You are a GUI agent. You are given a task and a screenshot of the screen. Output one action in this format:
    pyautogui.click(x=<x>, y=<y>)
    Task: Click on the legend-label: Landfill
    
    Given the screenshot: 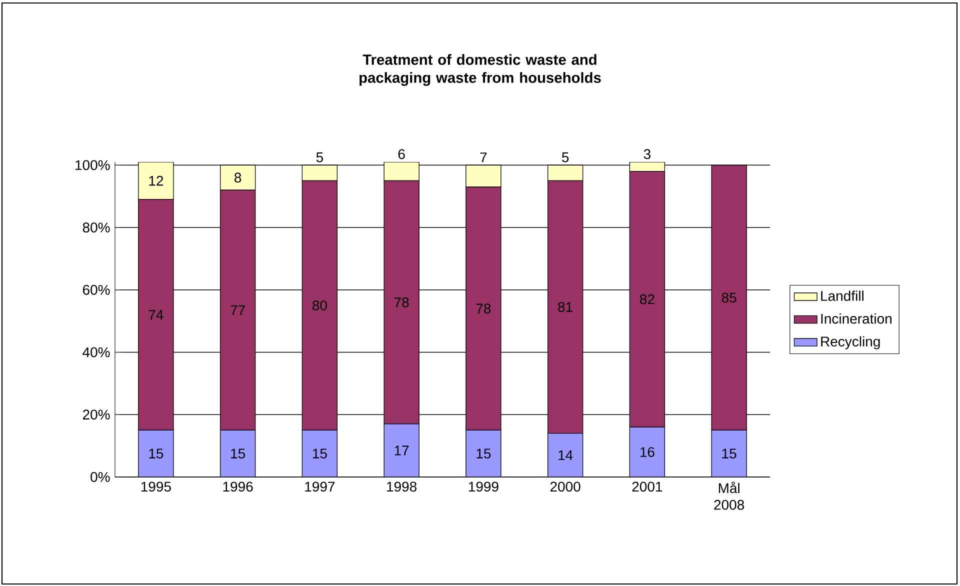 What is the action you would take?
    pyautogui.click(x=842, y=295)
    